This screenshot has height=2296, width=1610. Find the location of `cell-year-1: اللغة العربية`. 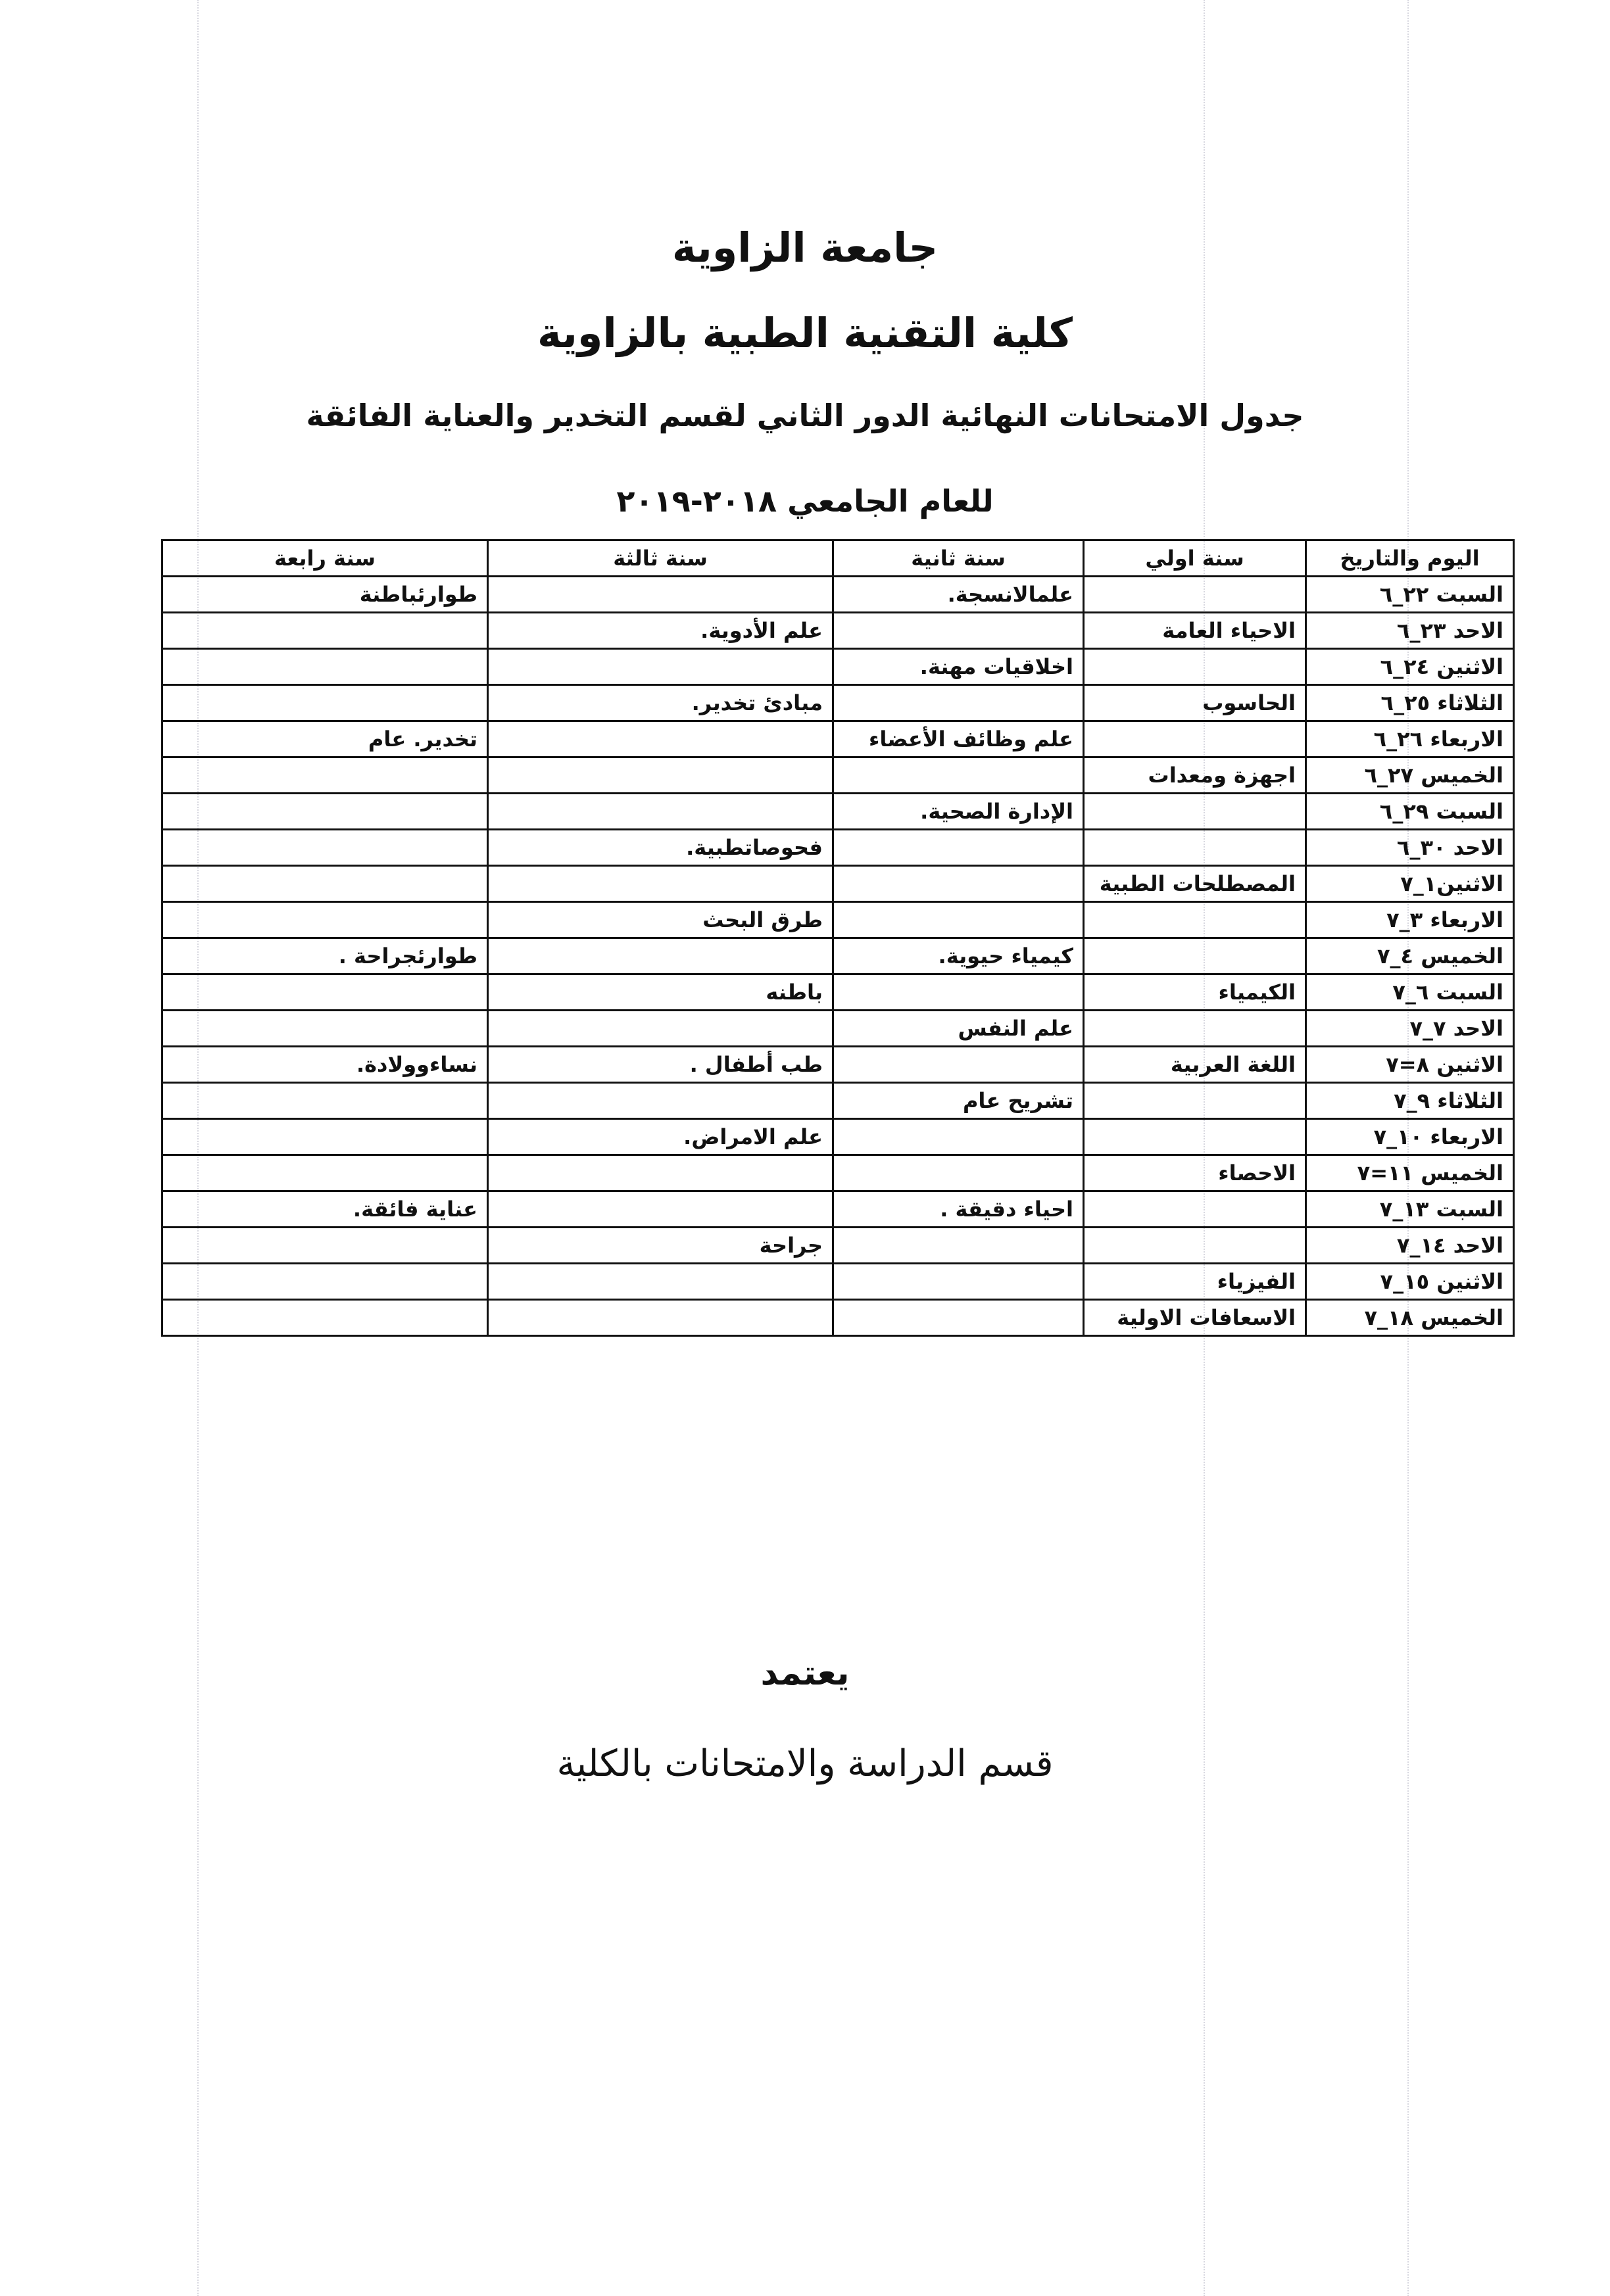

cell-year-1: اللغة العربية is located at coordinates (1195, 1064).